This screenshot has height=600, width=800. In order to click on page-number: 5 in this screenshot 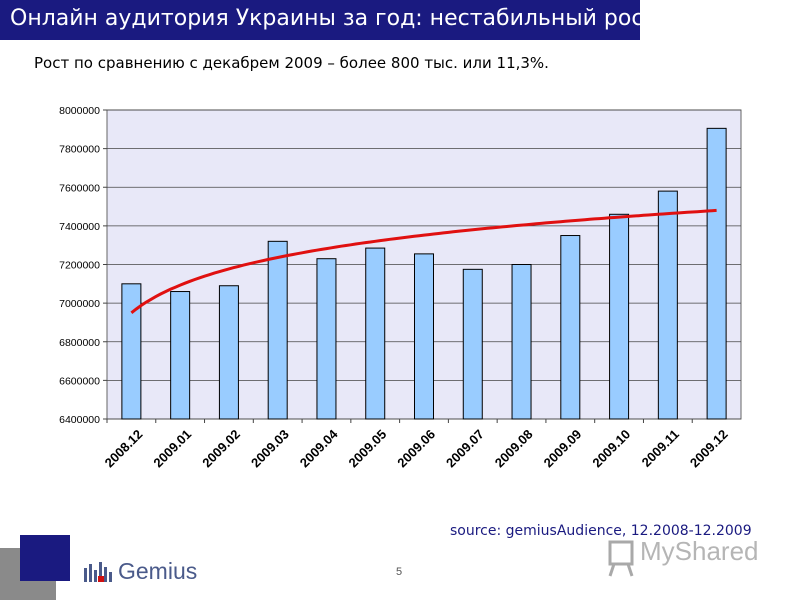, I will do `click(399, 572)`.